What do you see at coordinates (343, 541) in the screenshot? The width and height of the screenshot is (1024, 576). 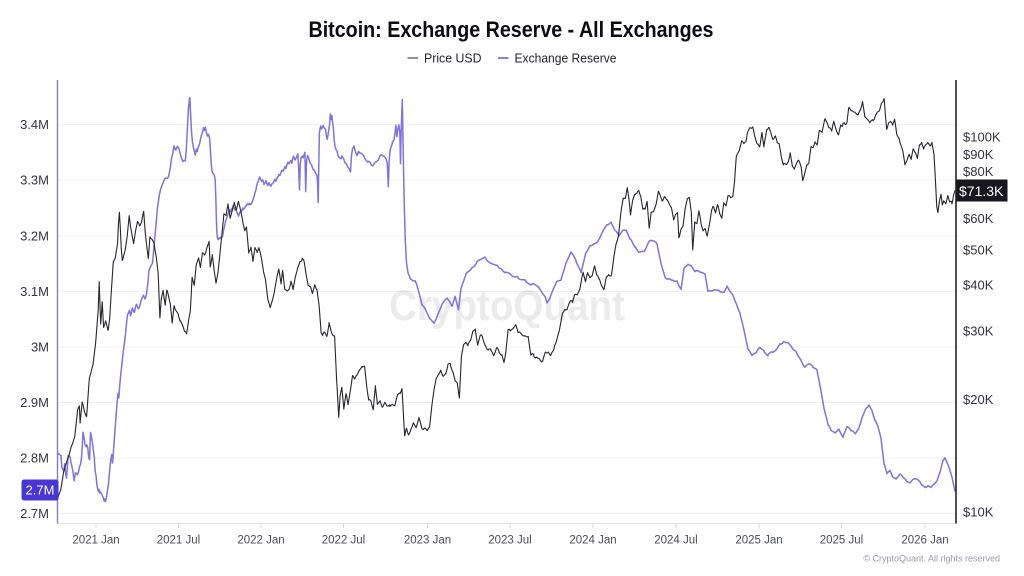 I see `svg-text: 2022 Jul` at bounding box center [343, 541].